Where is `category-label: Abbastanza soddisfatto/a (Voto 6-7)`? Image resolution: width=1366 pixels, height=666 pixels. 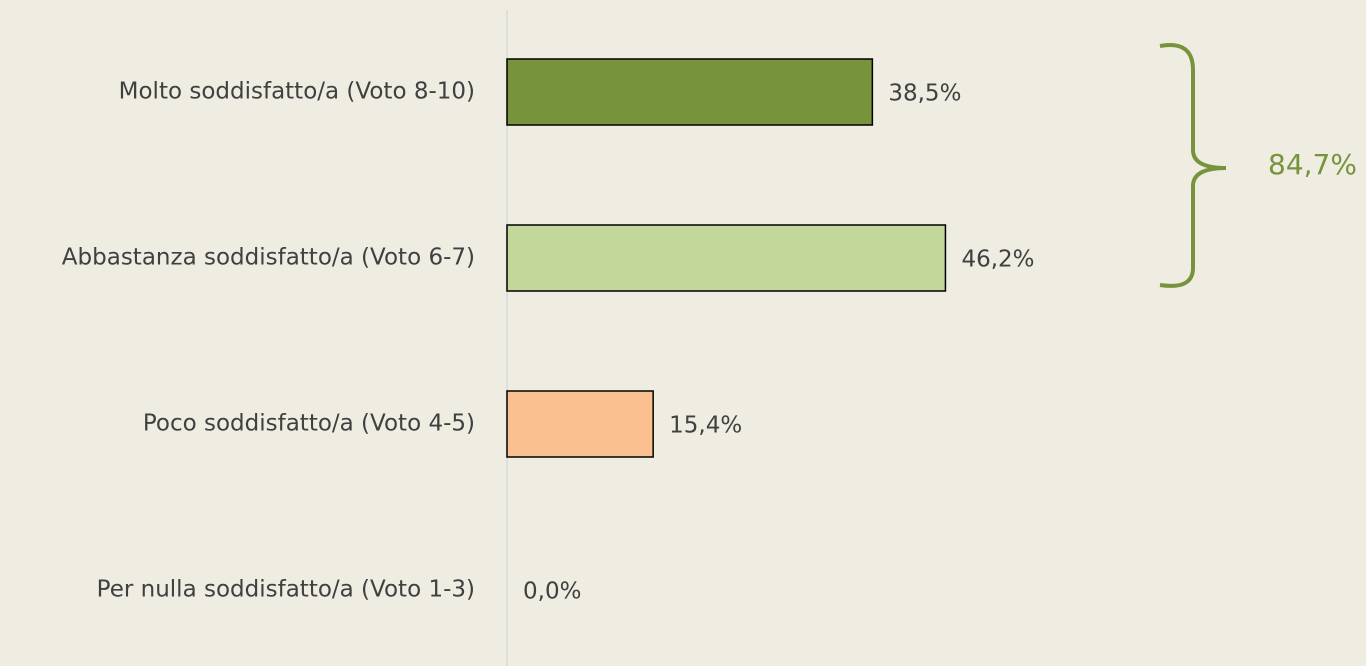
category-label: Abbastanza soddisfatto/a (Voto 6-7) is located at coordinates (268, 258).